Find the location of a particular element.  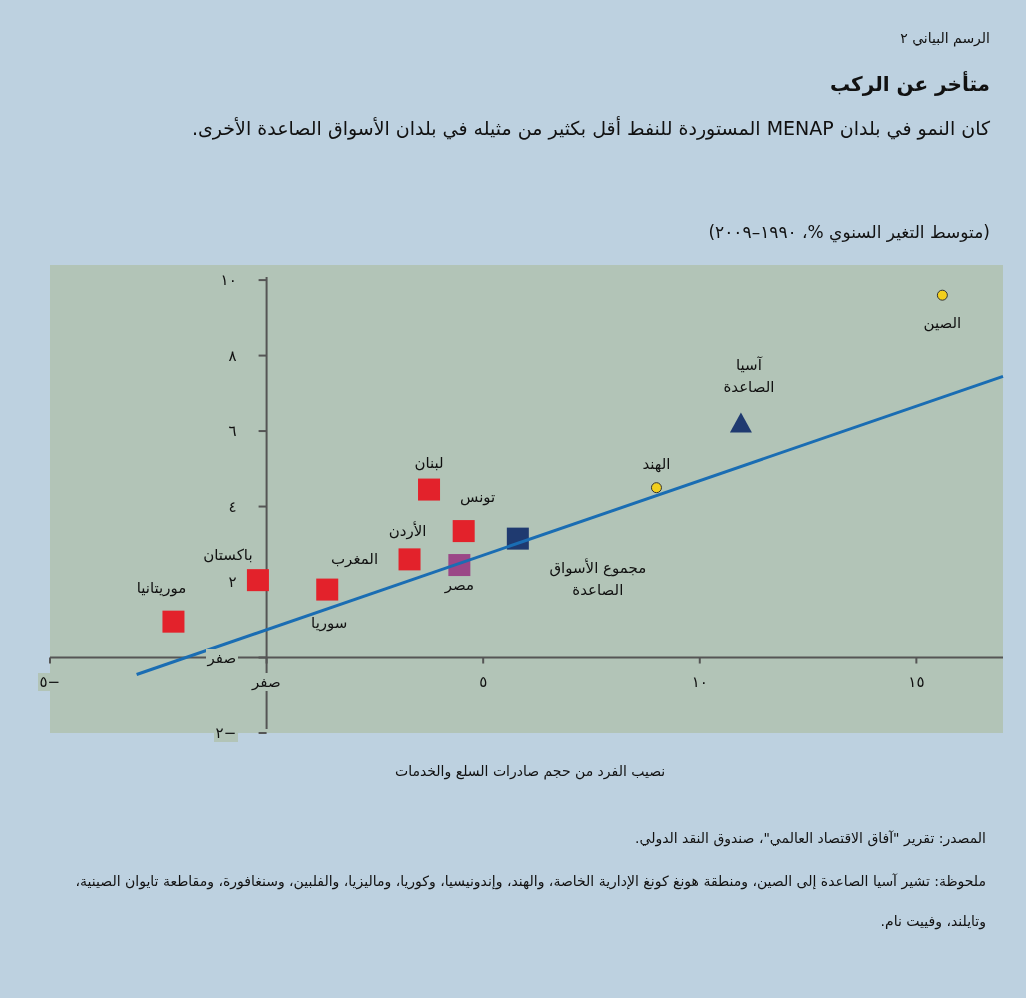

x-tick-label: صفر is located at coordinates (266, 681).